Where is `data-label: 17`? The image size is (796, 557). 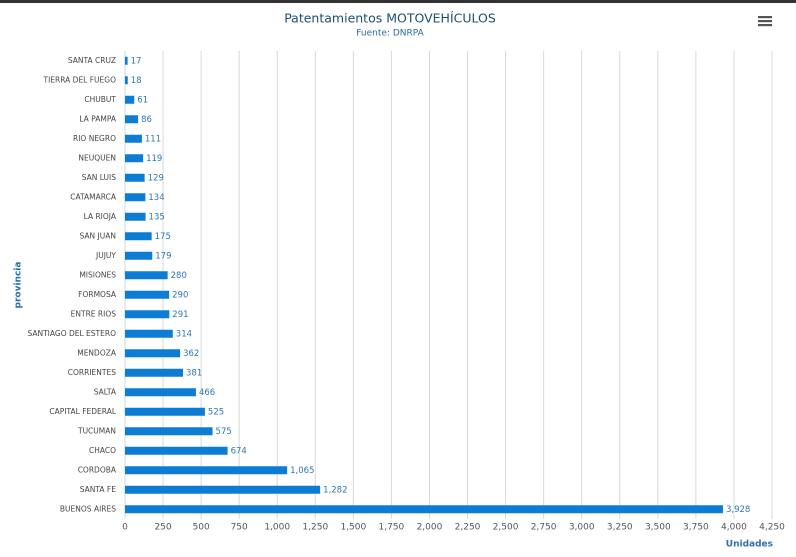
data-label: 17 is located at coordinates (136, 61).